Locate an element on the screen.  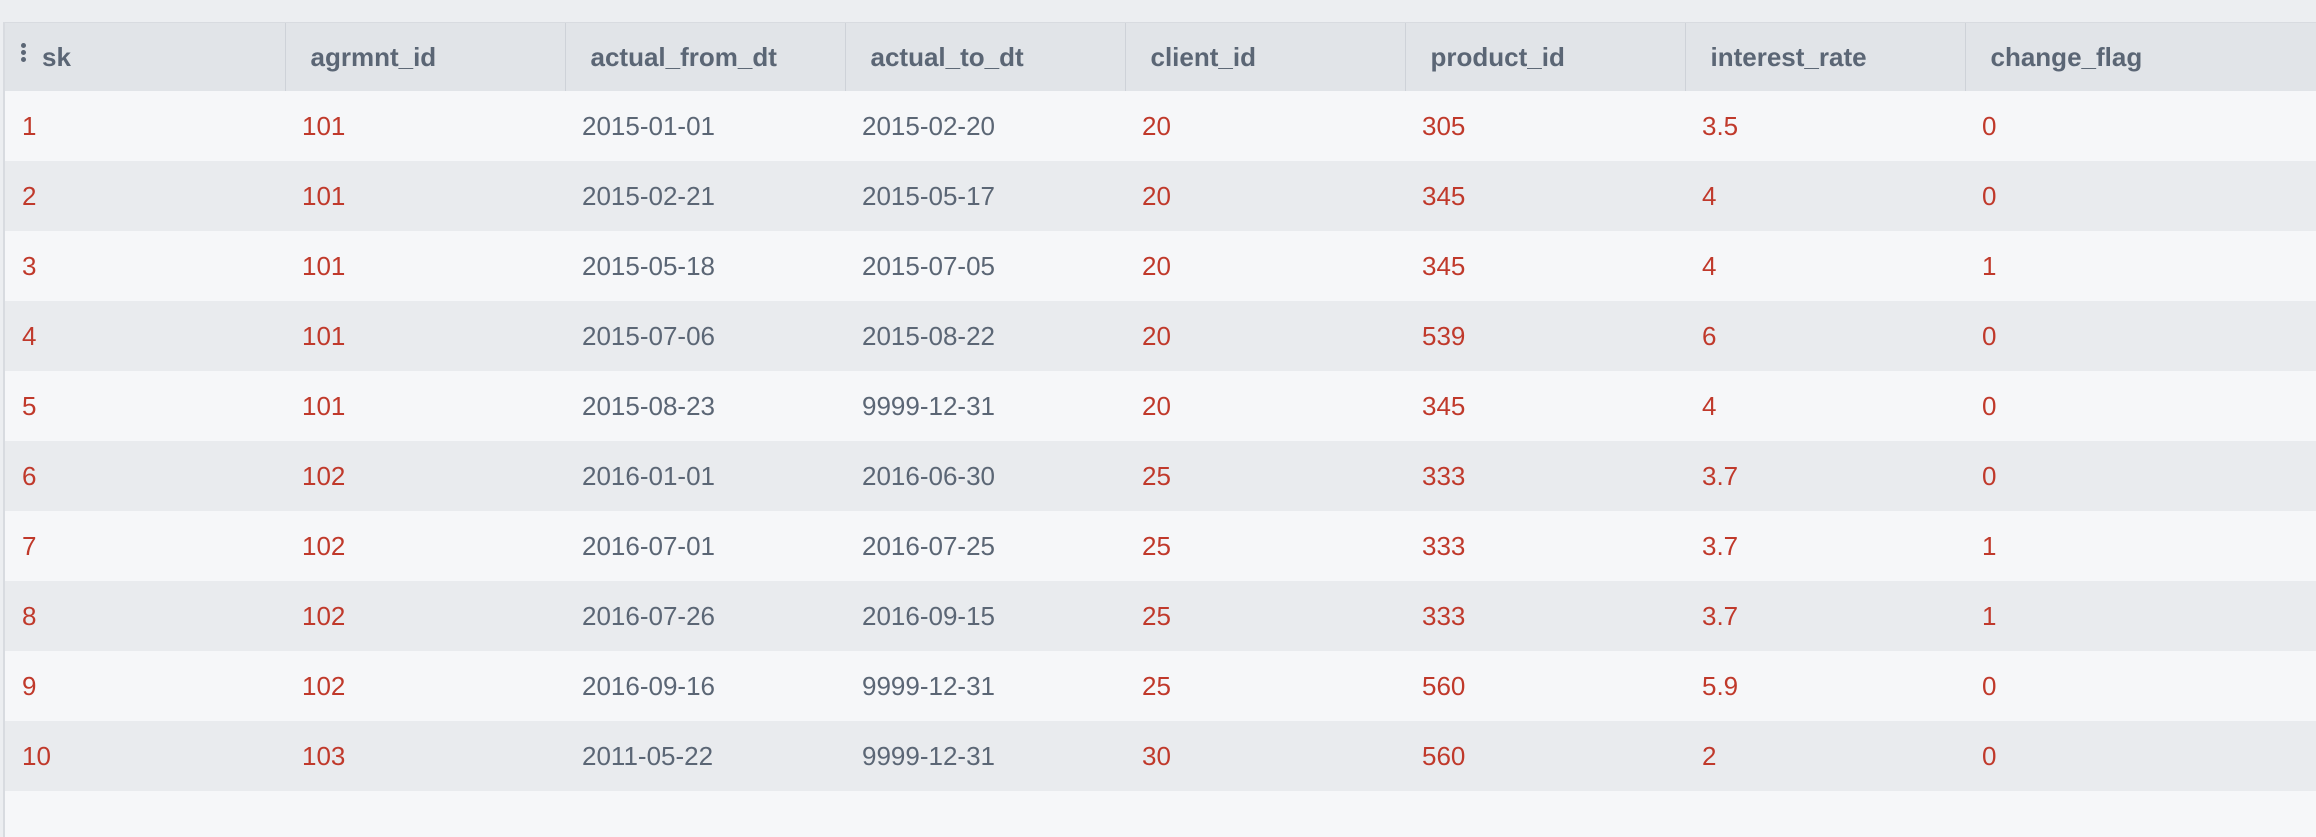
table-row: 5 101 2015-08-23 9999-12-31 20 345 4 0 is located at coordinates (1160, 406).